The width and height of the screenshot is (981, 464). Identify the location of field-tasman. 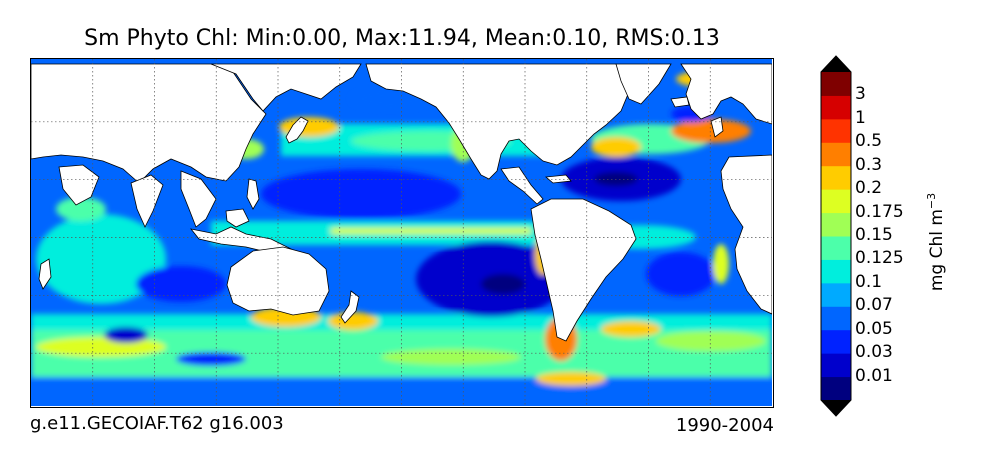
(353, 321).